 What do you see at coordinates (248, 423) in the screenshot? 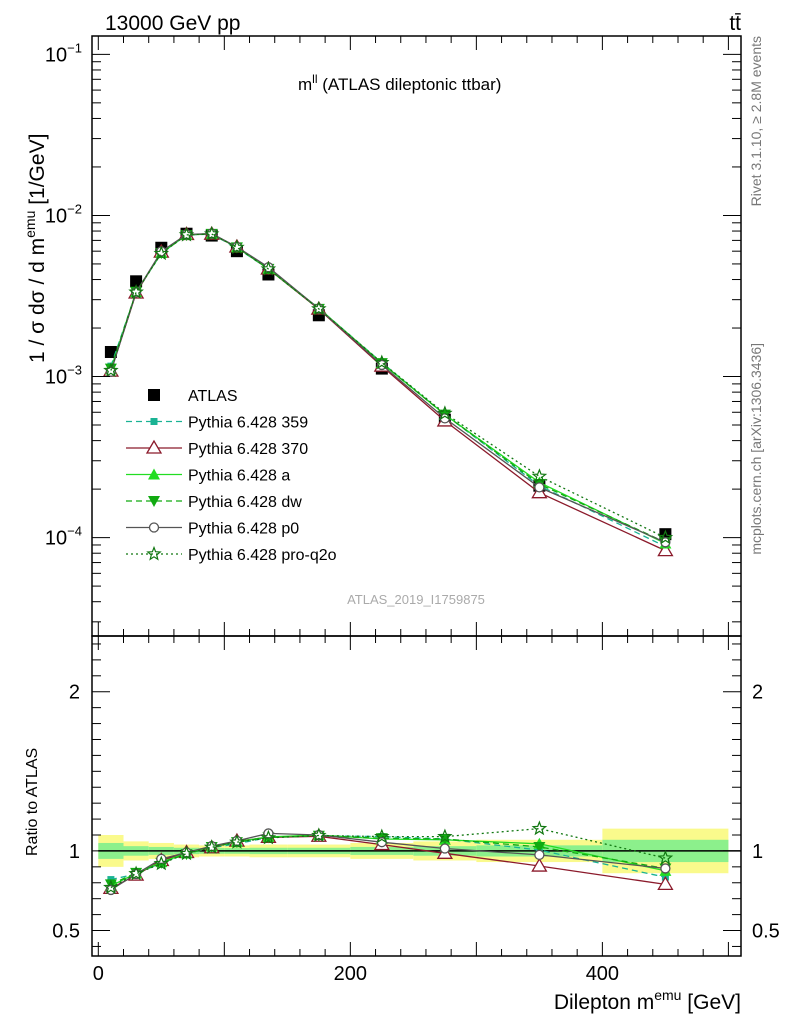
I see `legend-label: Pythia 6.428 359` at bounding box center [248, 423].